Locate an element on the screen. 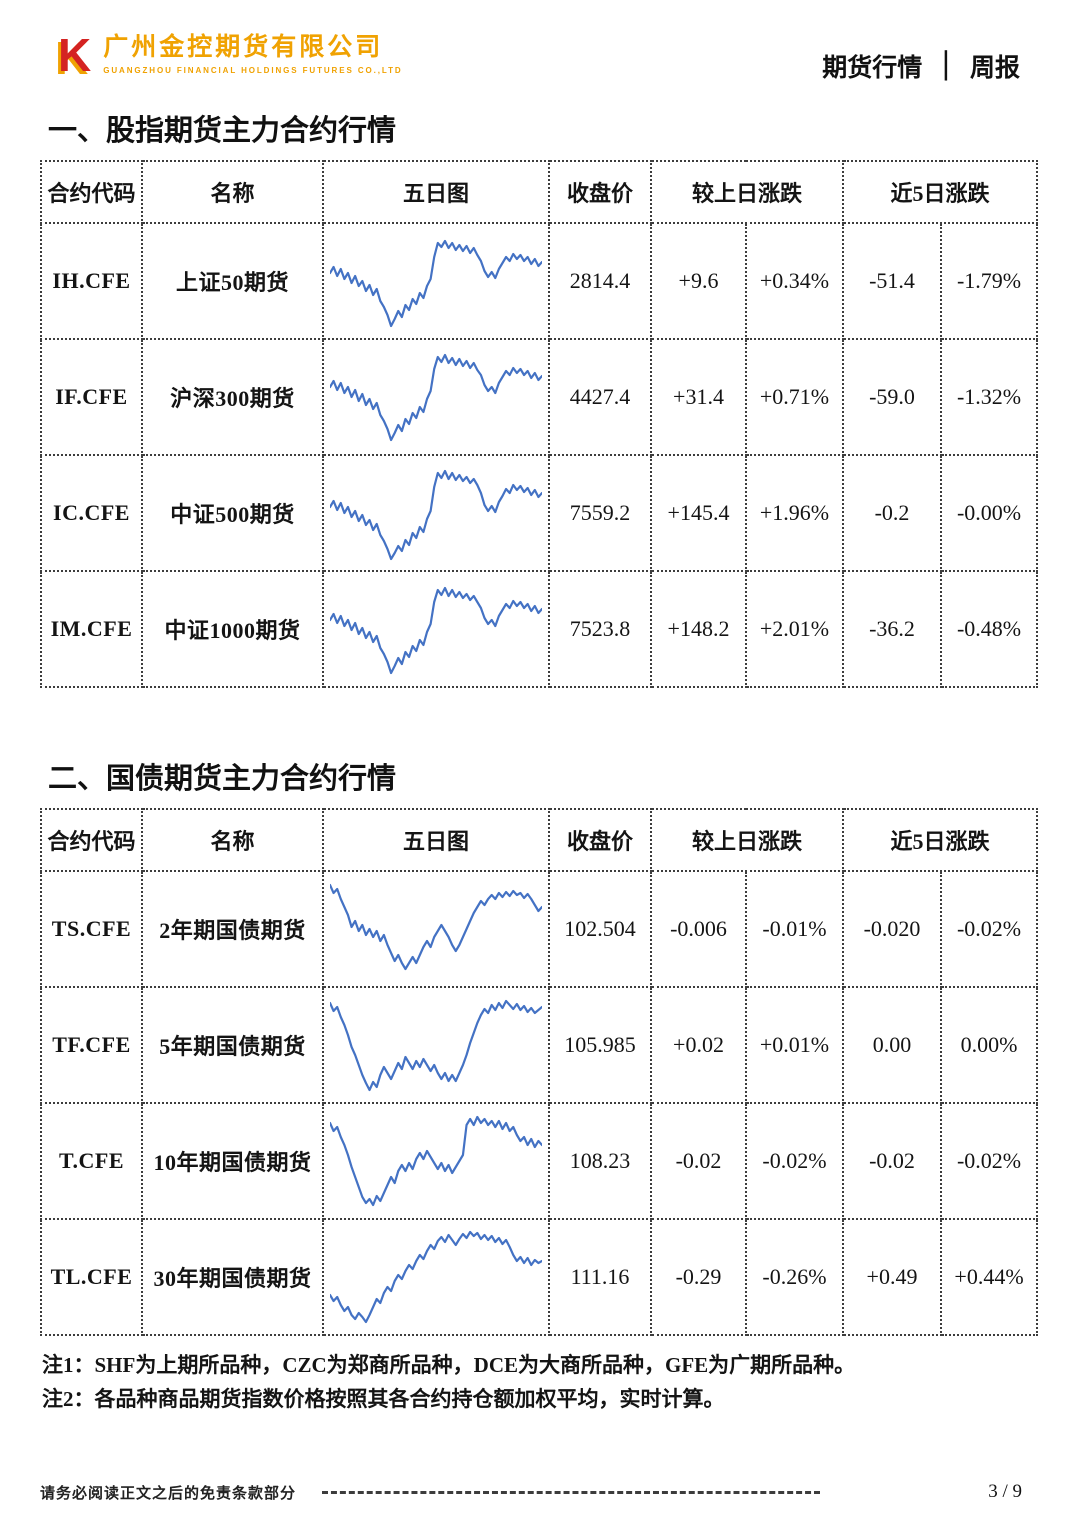 This screenshot has height=1527, width=1080. section-title-treasury-bond: 二、国债期货主力合约行情 is located at coordinates (222, 779).